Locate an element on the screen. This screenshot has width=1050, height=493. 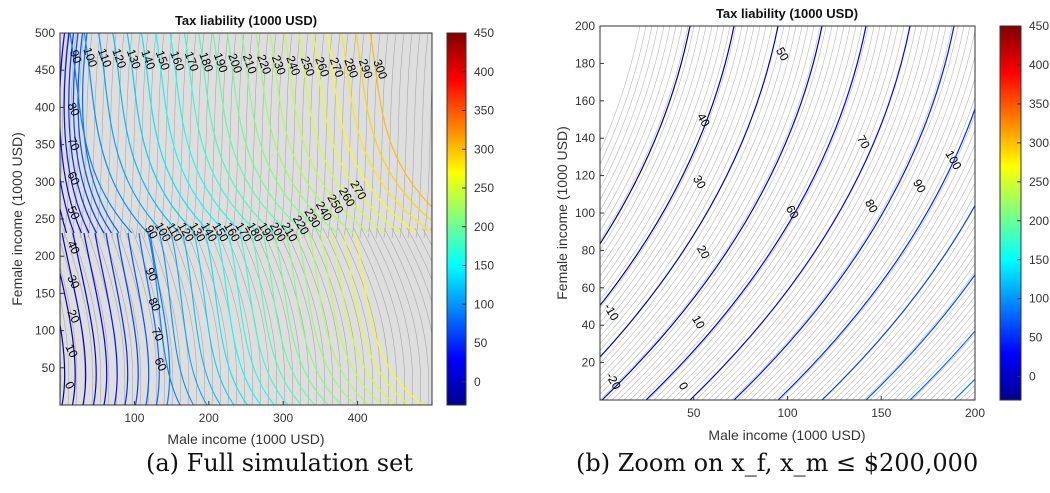
chart-b-y-ticks: 20 40 60 80 100 120 140 160 180 200 is located at coordinates (589, 194).